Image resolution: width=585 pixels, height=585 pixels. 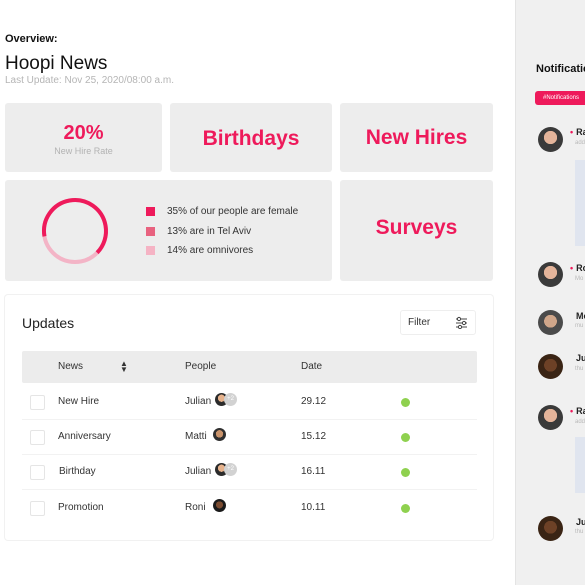 I want to click on table-header, so click(x=249, y=367).